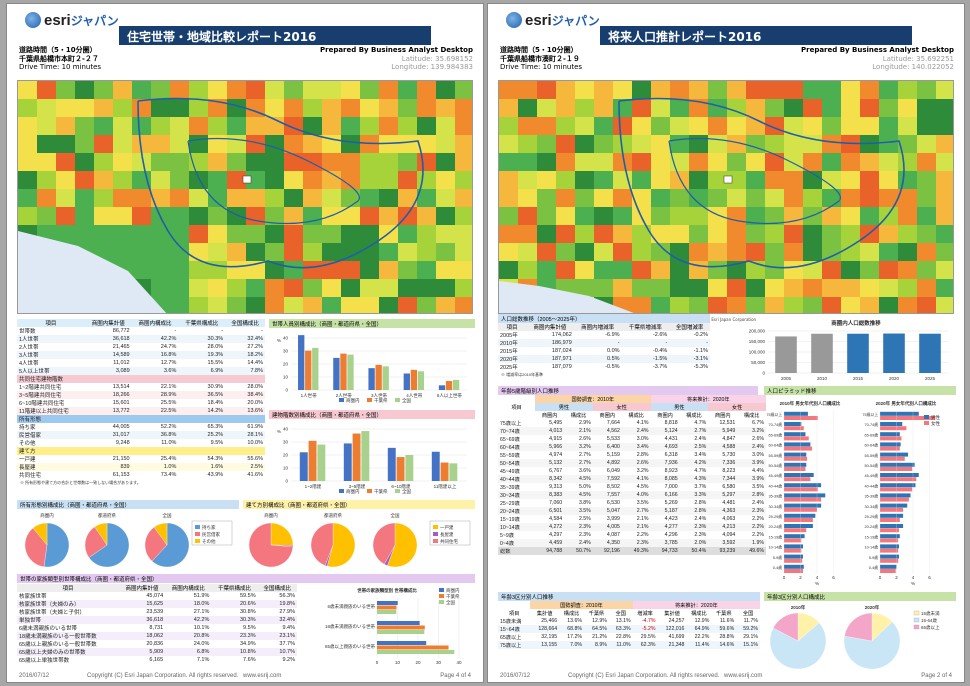  What do you see at coordinates (556, 511) in the screenshot?
I see `table-cell: 6,501` at bounding box center [556, 511].